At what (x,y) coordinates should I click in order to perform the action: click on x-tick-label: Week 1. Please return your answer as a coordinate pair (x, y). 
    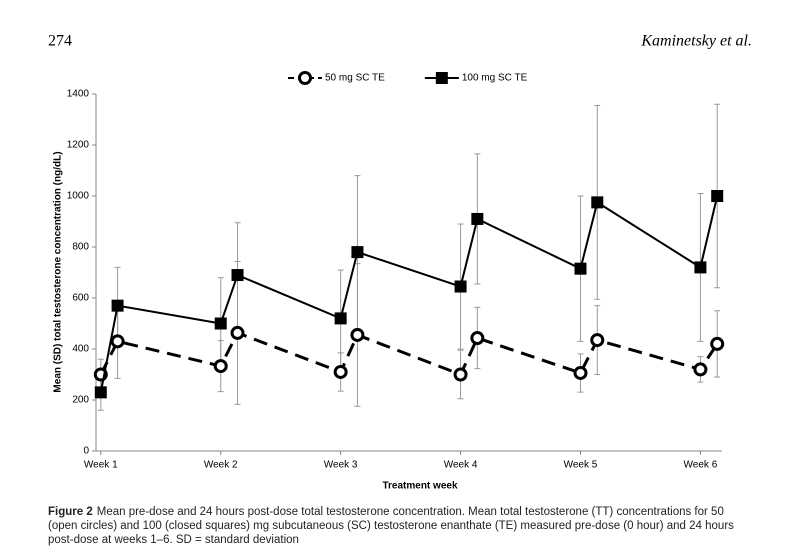
    Looking at the image, I should click on (101, 465).